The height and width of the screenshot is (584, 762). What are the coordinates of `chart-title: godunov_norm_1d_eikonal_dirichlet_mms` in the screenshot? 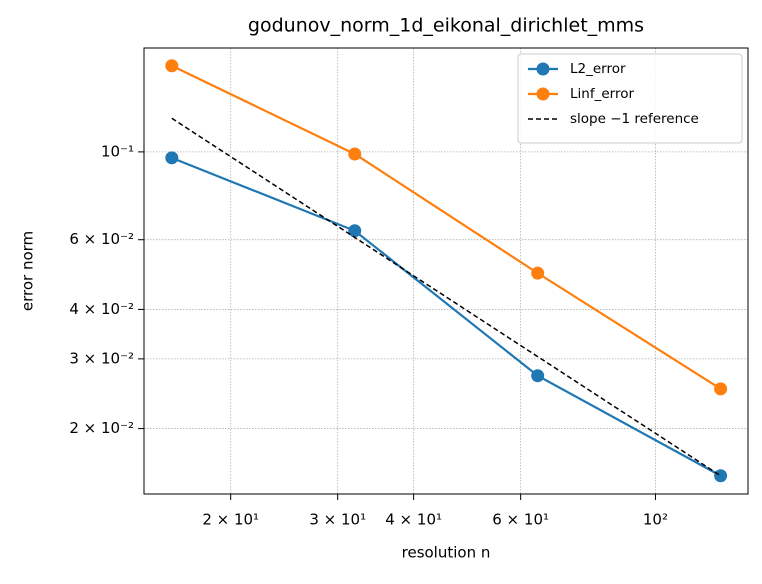 It's located at (446, 26).